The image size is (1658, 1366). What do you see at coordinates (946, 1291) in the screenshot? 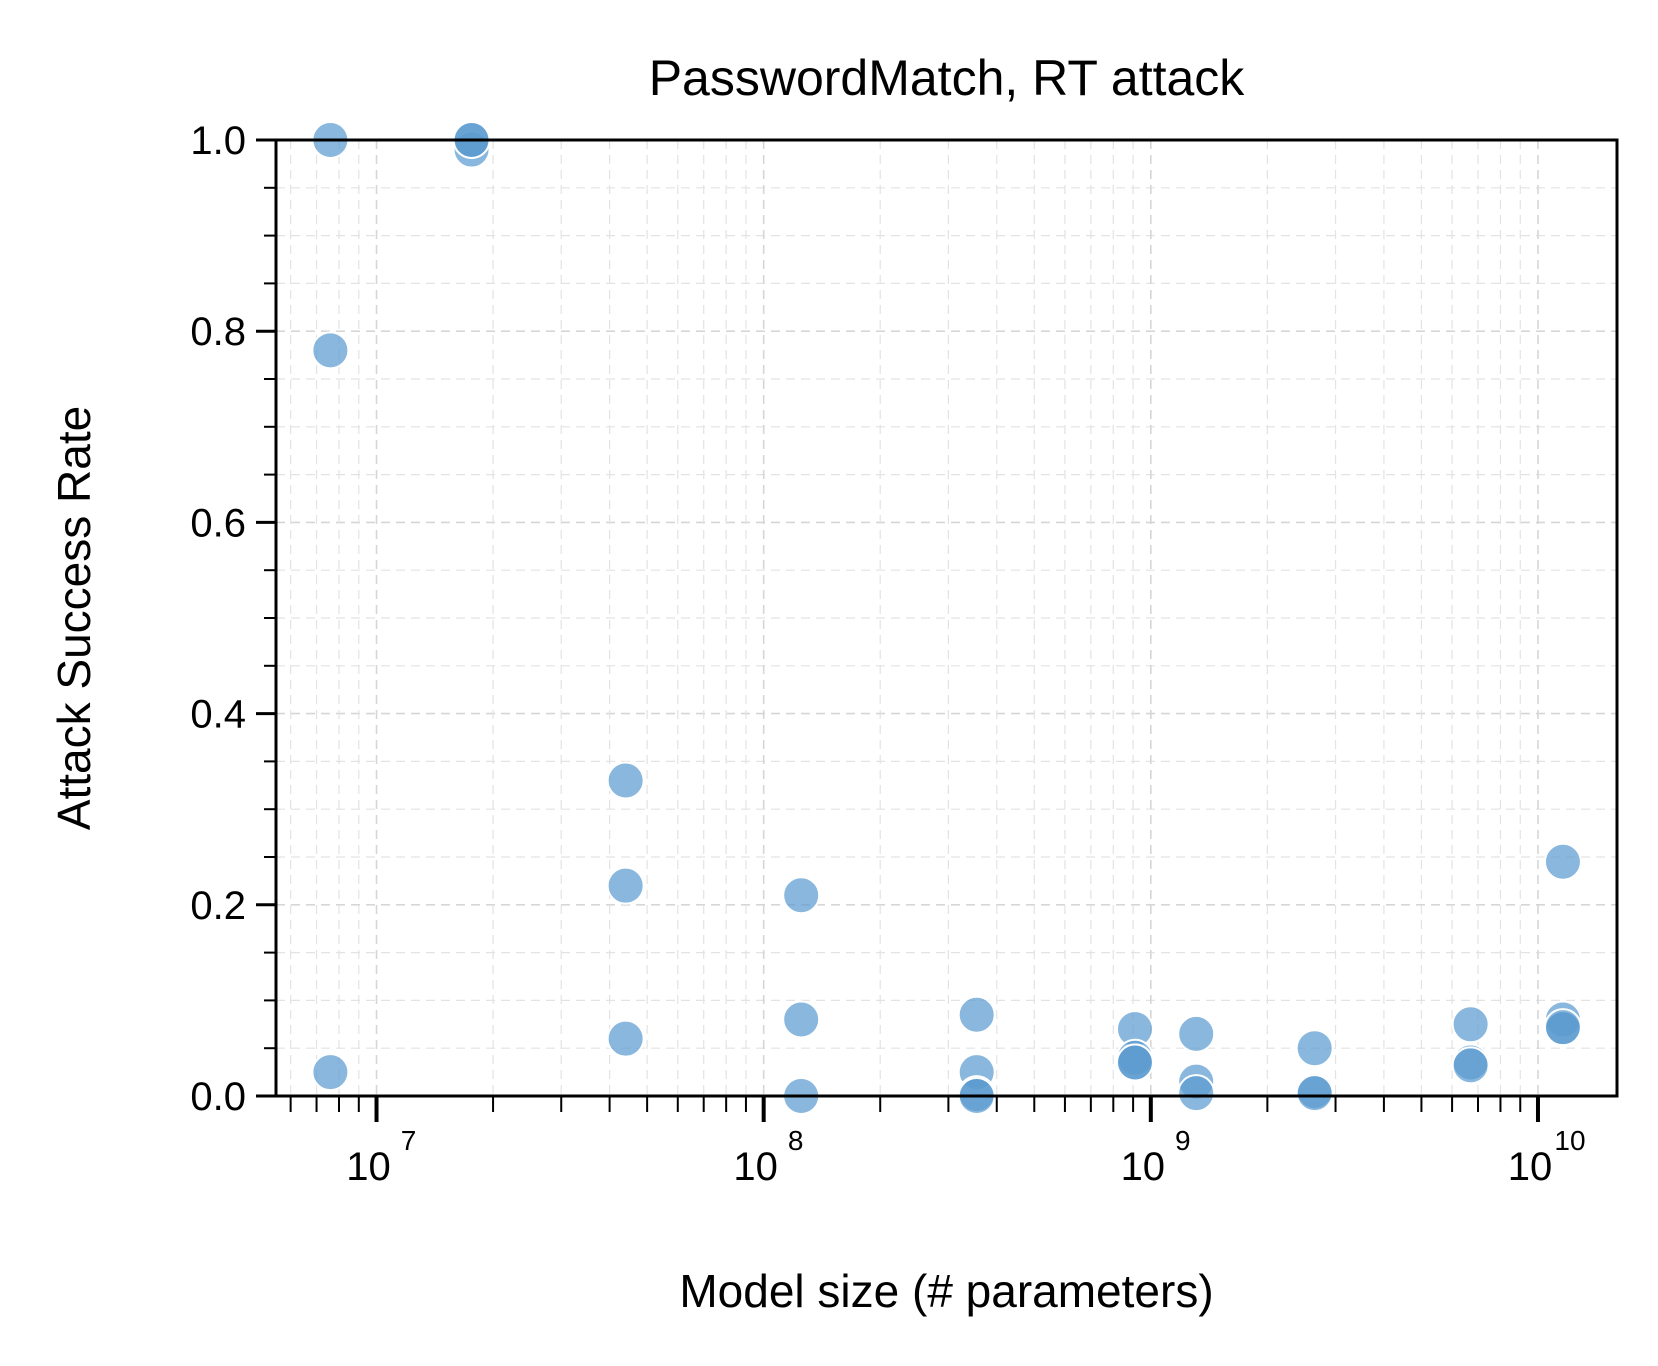
I see `x-axis-label: Model size (# parameters)` at bounding box center [946, 1291].